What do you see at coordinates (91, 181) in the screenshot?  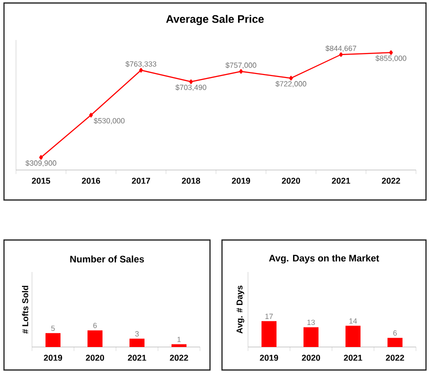 I see `x-tick-label: 2016` at bounding box center [91, 181].